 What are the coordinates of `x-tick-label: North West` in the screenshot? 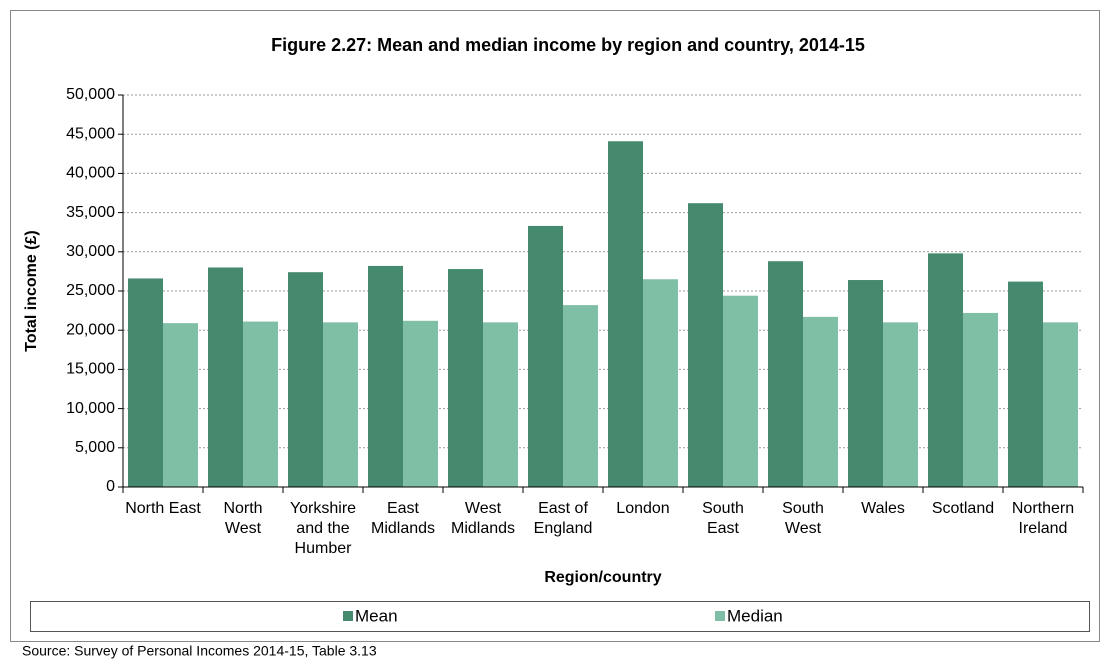 It's located at (243, 518).